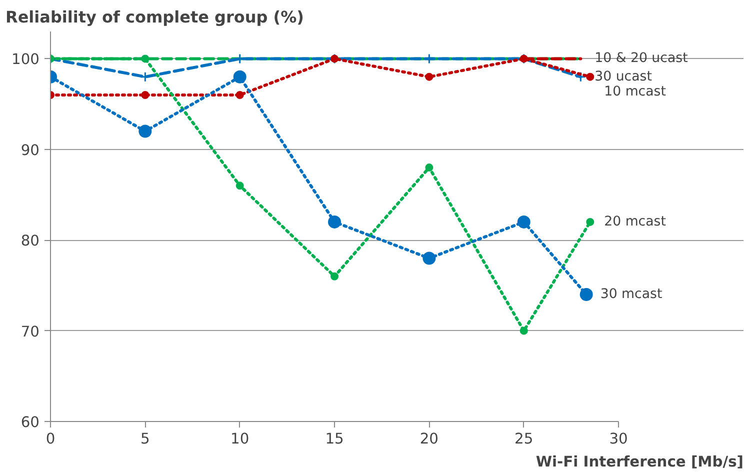  I want to click on annotation: 20 mcast, so click(635, 222).